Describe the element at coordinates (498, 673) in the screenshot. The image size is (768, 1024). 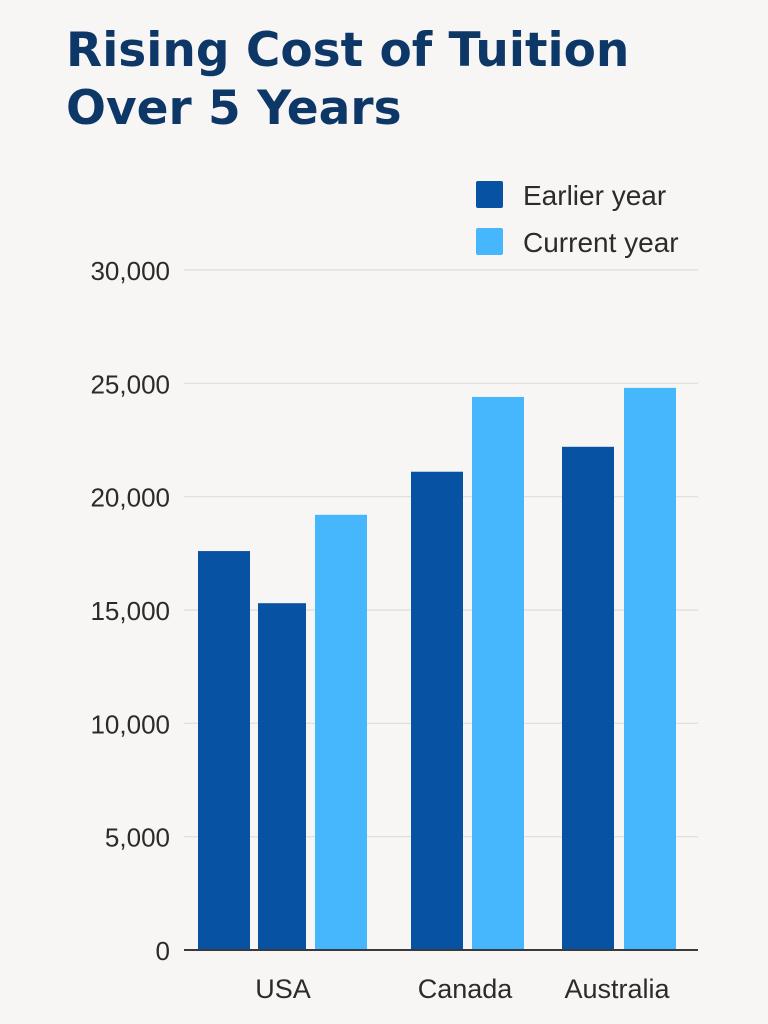
I see `bar-canada-current` at that location.